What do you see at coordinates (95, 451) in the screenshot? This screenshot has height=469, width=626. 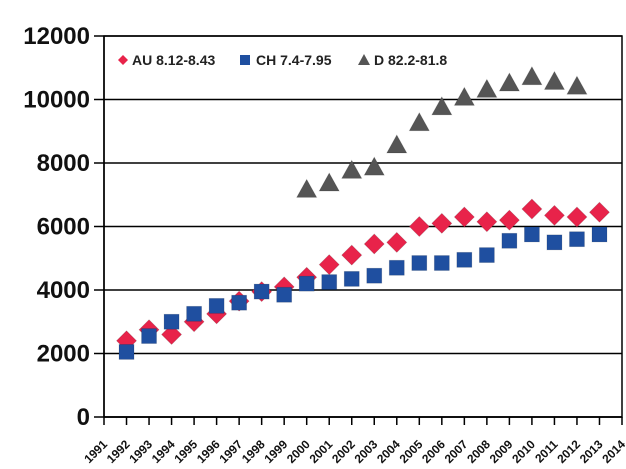 I see `x-tick-label: 1991` at bounding box center [95, 451].